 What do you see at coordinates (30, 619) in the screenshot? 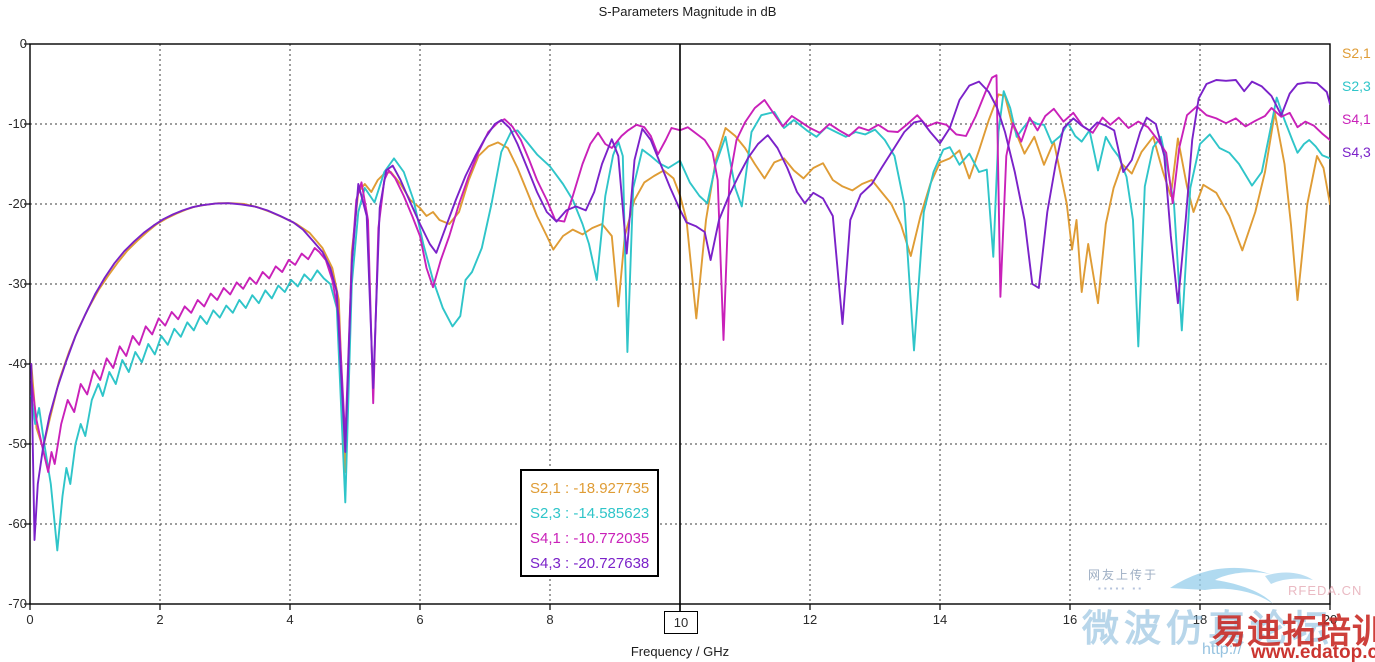
I see `x-tick-label: 0` at bounding box center [30, 619].